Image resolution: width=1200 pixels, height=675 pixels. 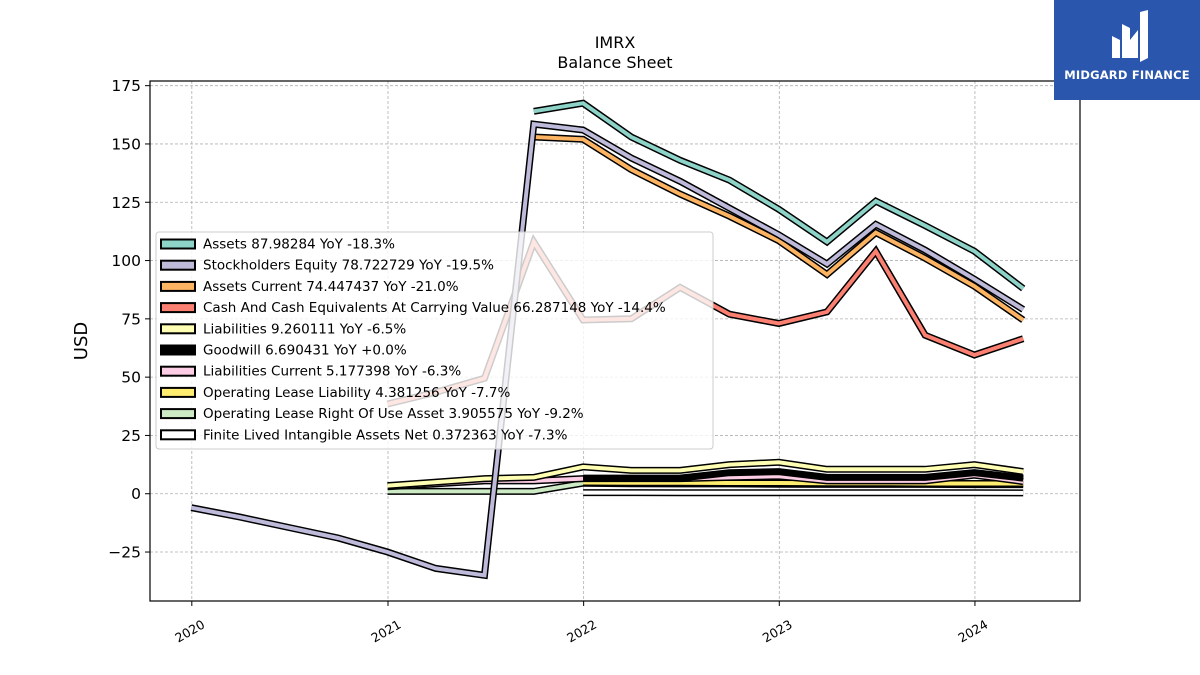 What do you see at coordinates (126, 203) in the screenshot?
I see `y-tick-label: 125` at bounding box center [126, 203].